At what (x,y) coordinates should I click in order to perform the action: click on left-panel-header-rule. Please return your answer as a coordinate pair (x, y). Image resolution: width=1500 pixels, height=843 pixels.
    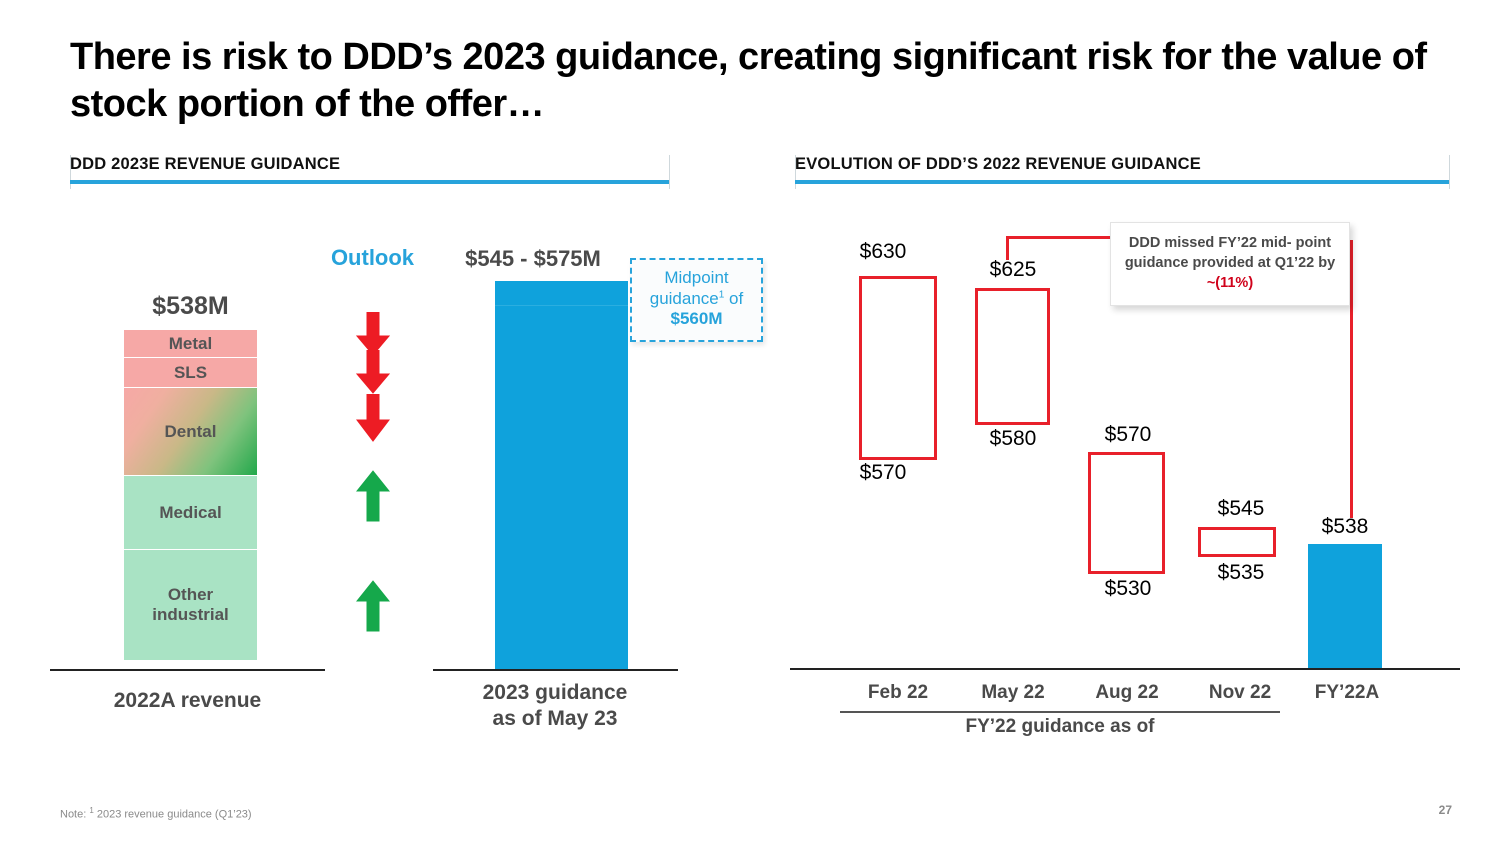
    Looking at the image, I should click on (370, 182).